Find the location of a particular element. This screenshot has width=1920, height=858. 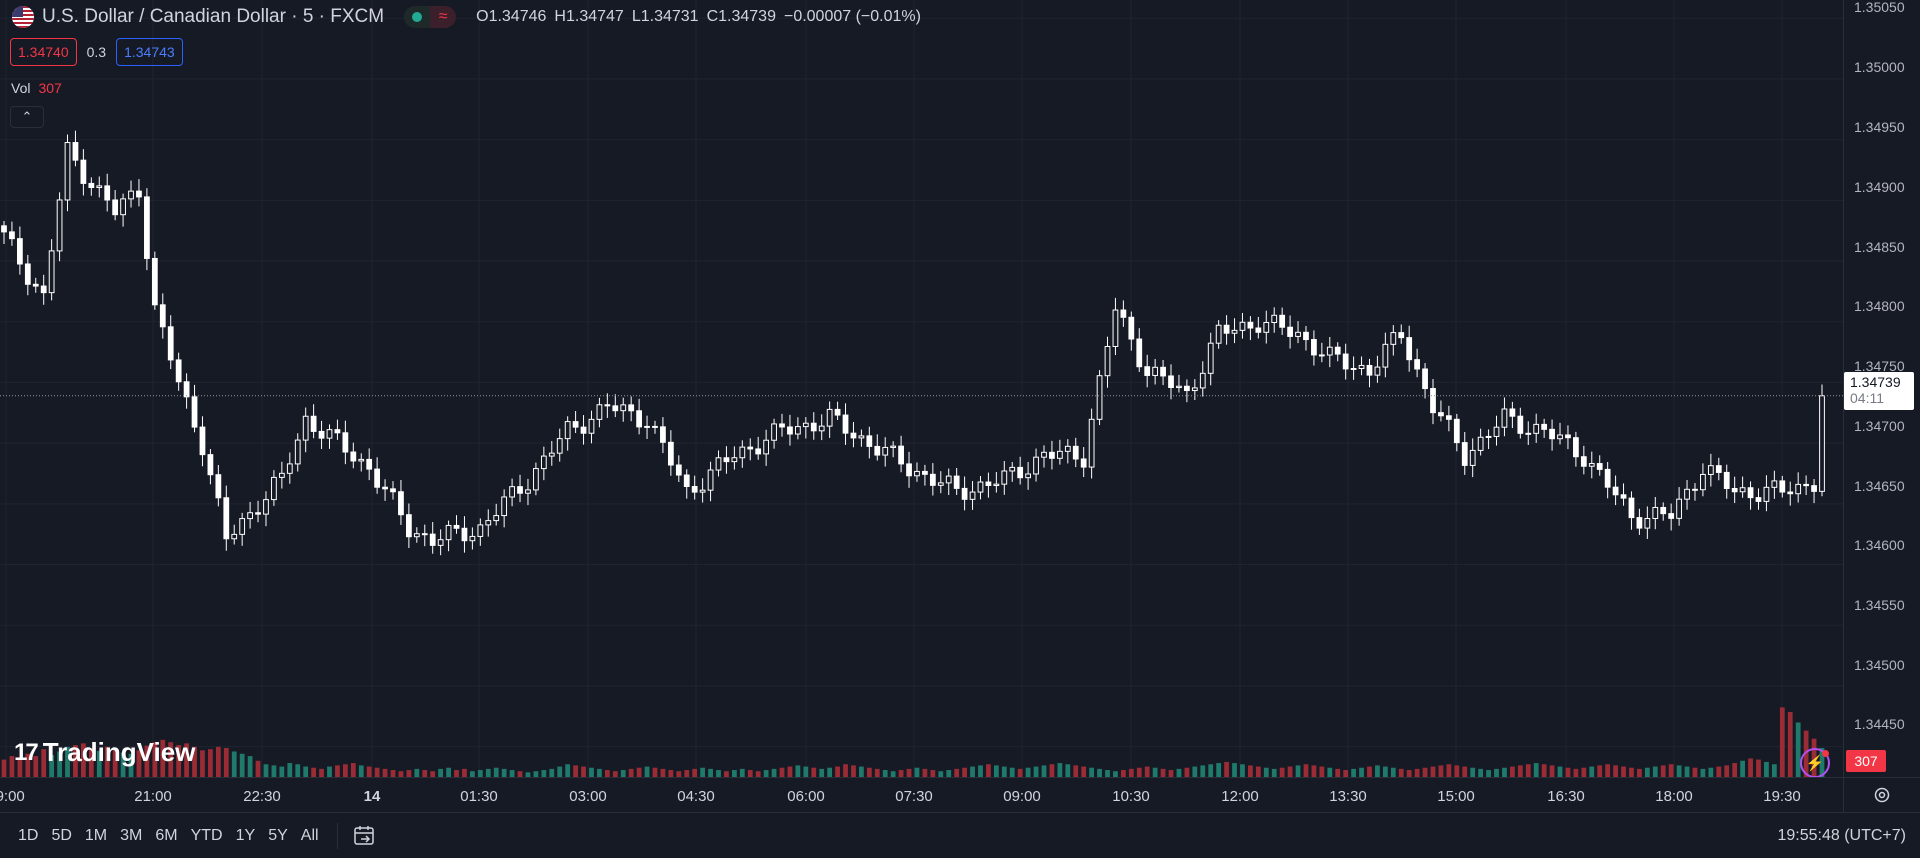

price-tick: 1.34650 is located at coordinates (1879, 486).